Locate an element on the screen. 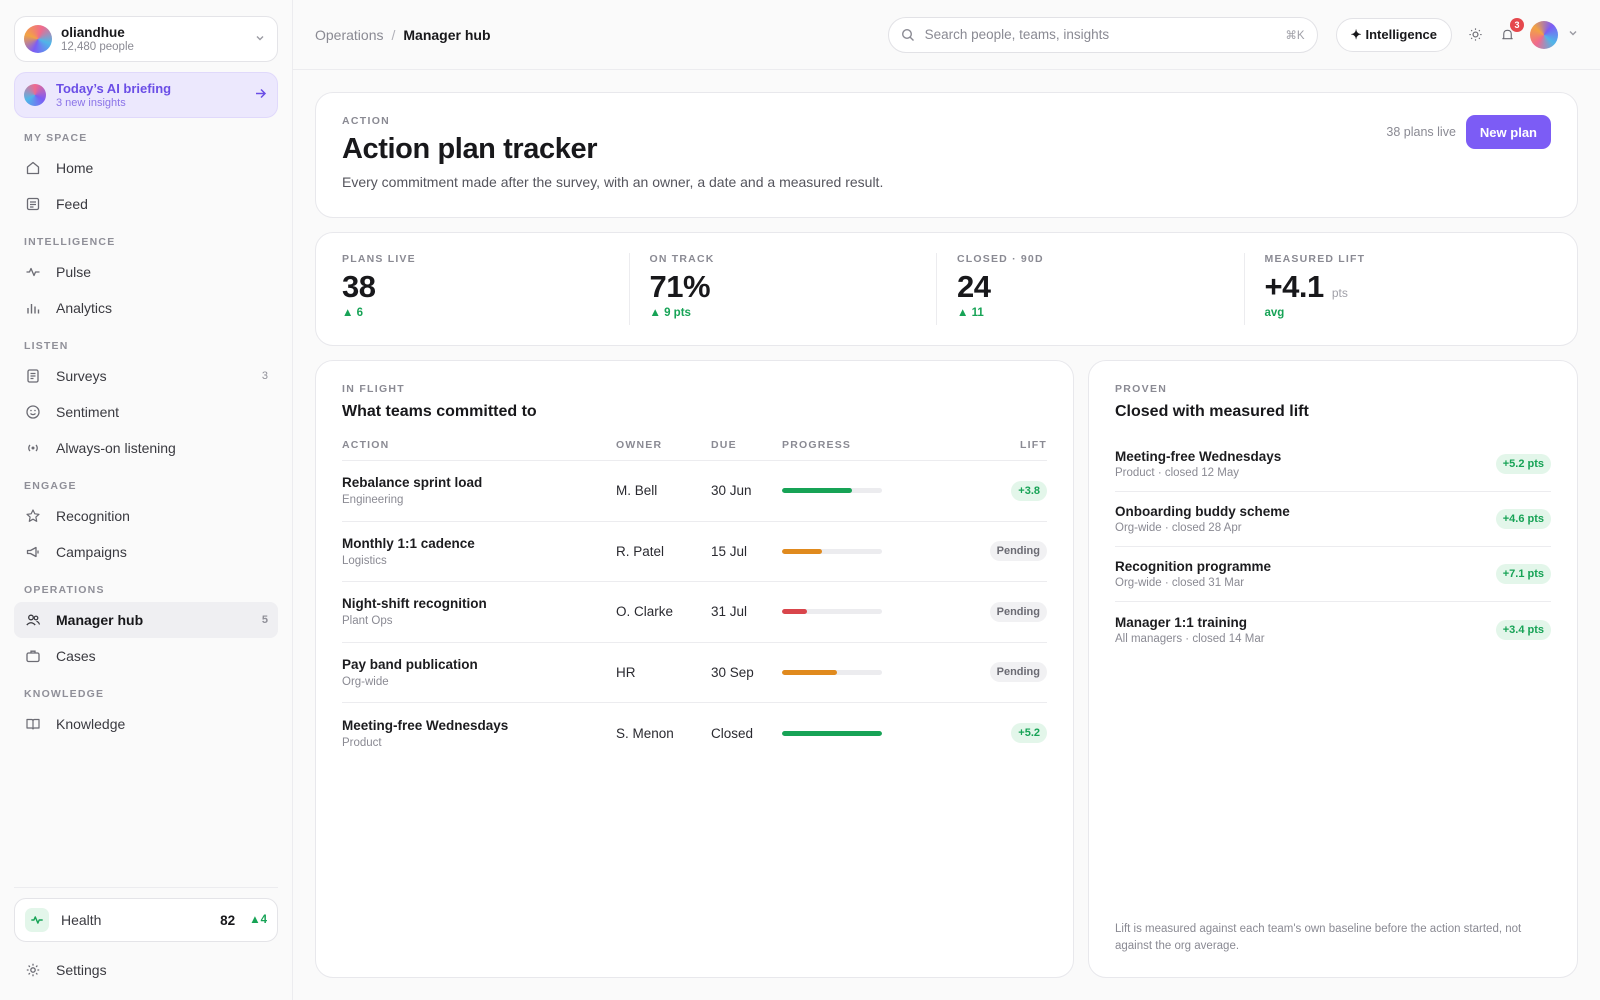  column-header-progress: PROGRESS is located at coordinates (817, 445).